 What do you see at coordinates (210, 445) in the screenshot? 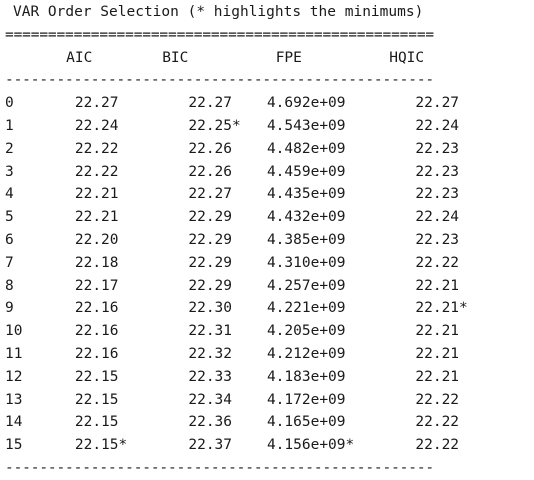
I see `bic-cell: 22.37` at bounding box center [210, 445].